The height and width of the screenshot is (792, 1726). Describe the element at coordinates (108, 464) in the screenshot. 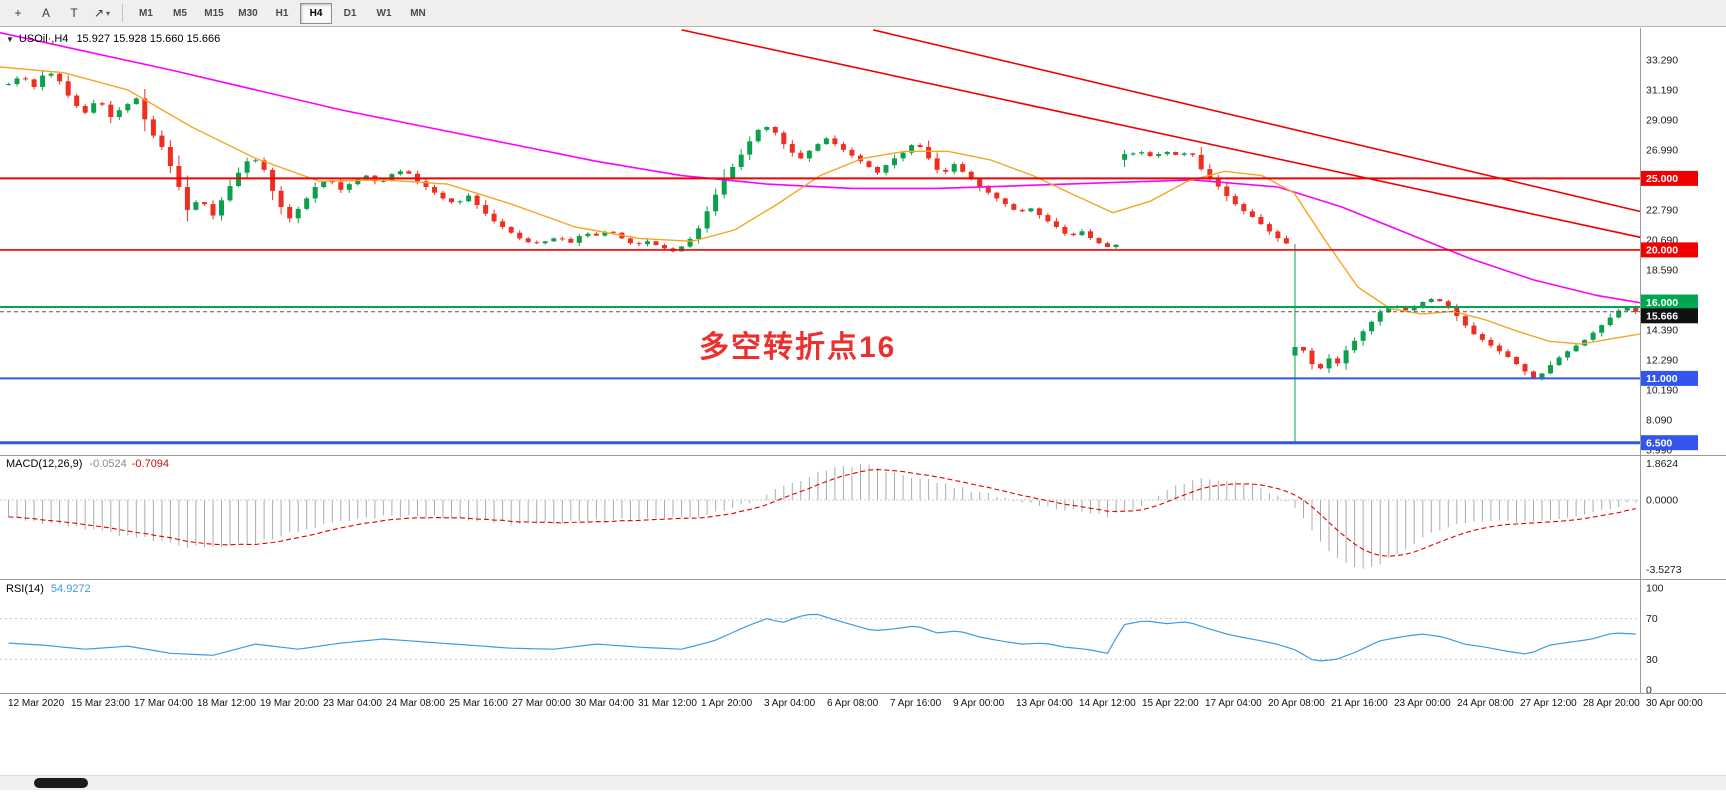

I see `macd-main-value: -0.0524` at that location.